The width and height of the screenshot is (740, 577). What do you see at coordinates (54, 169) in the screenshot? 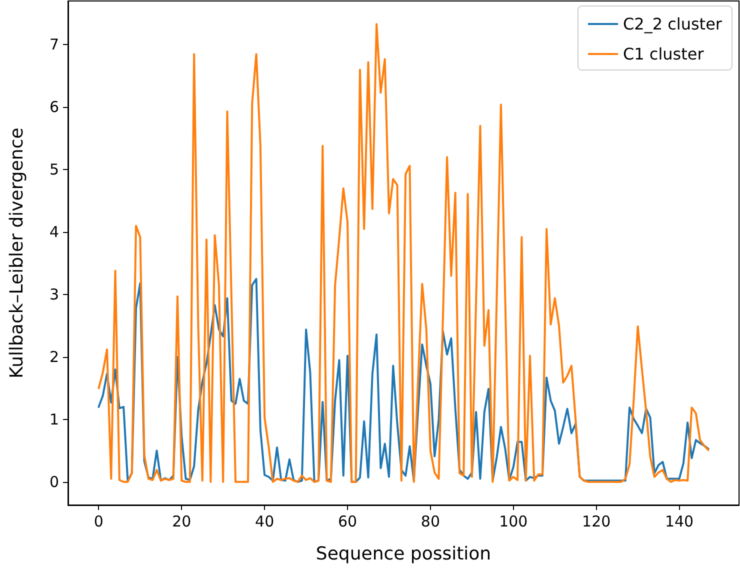
I see `y-tick-label: 5` at bounding box center [54, 169].